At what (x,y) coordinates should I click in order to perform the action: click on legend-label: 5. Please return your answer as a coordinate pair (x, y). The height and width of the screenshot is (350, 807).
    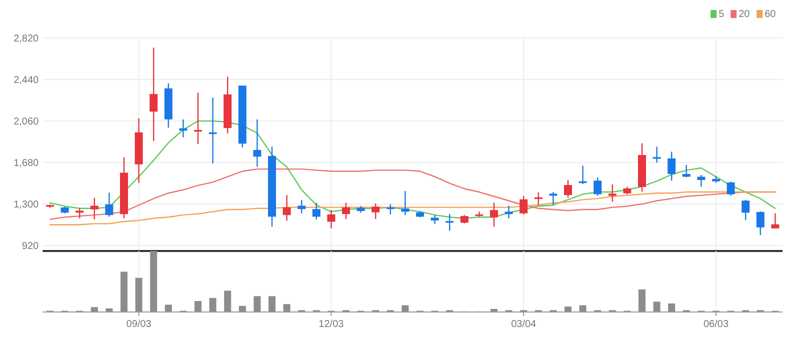
    Looking at the image, I should click on (721, 14).